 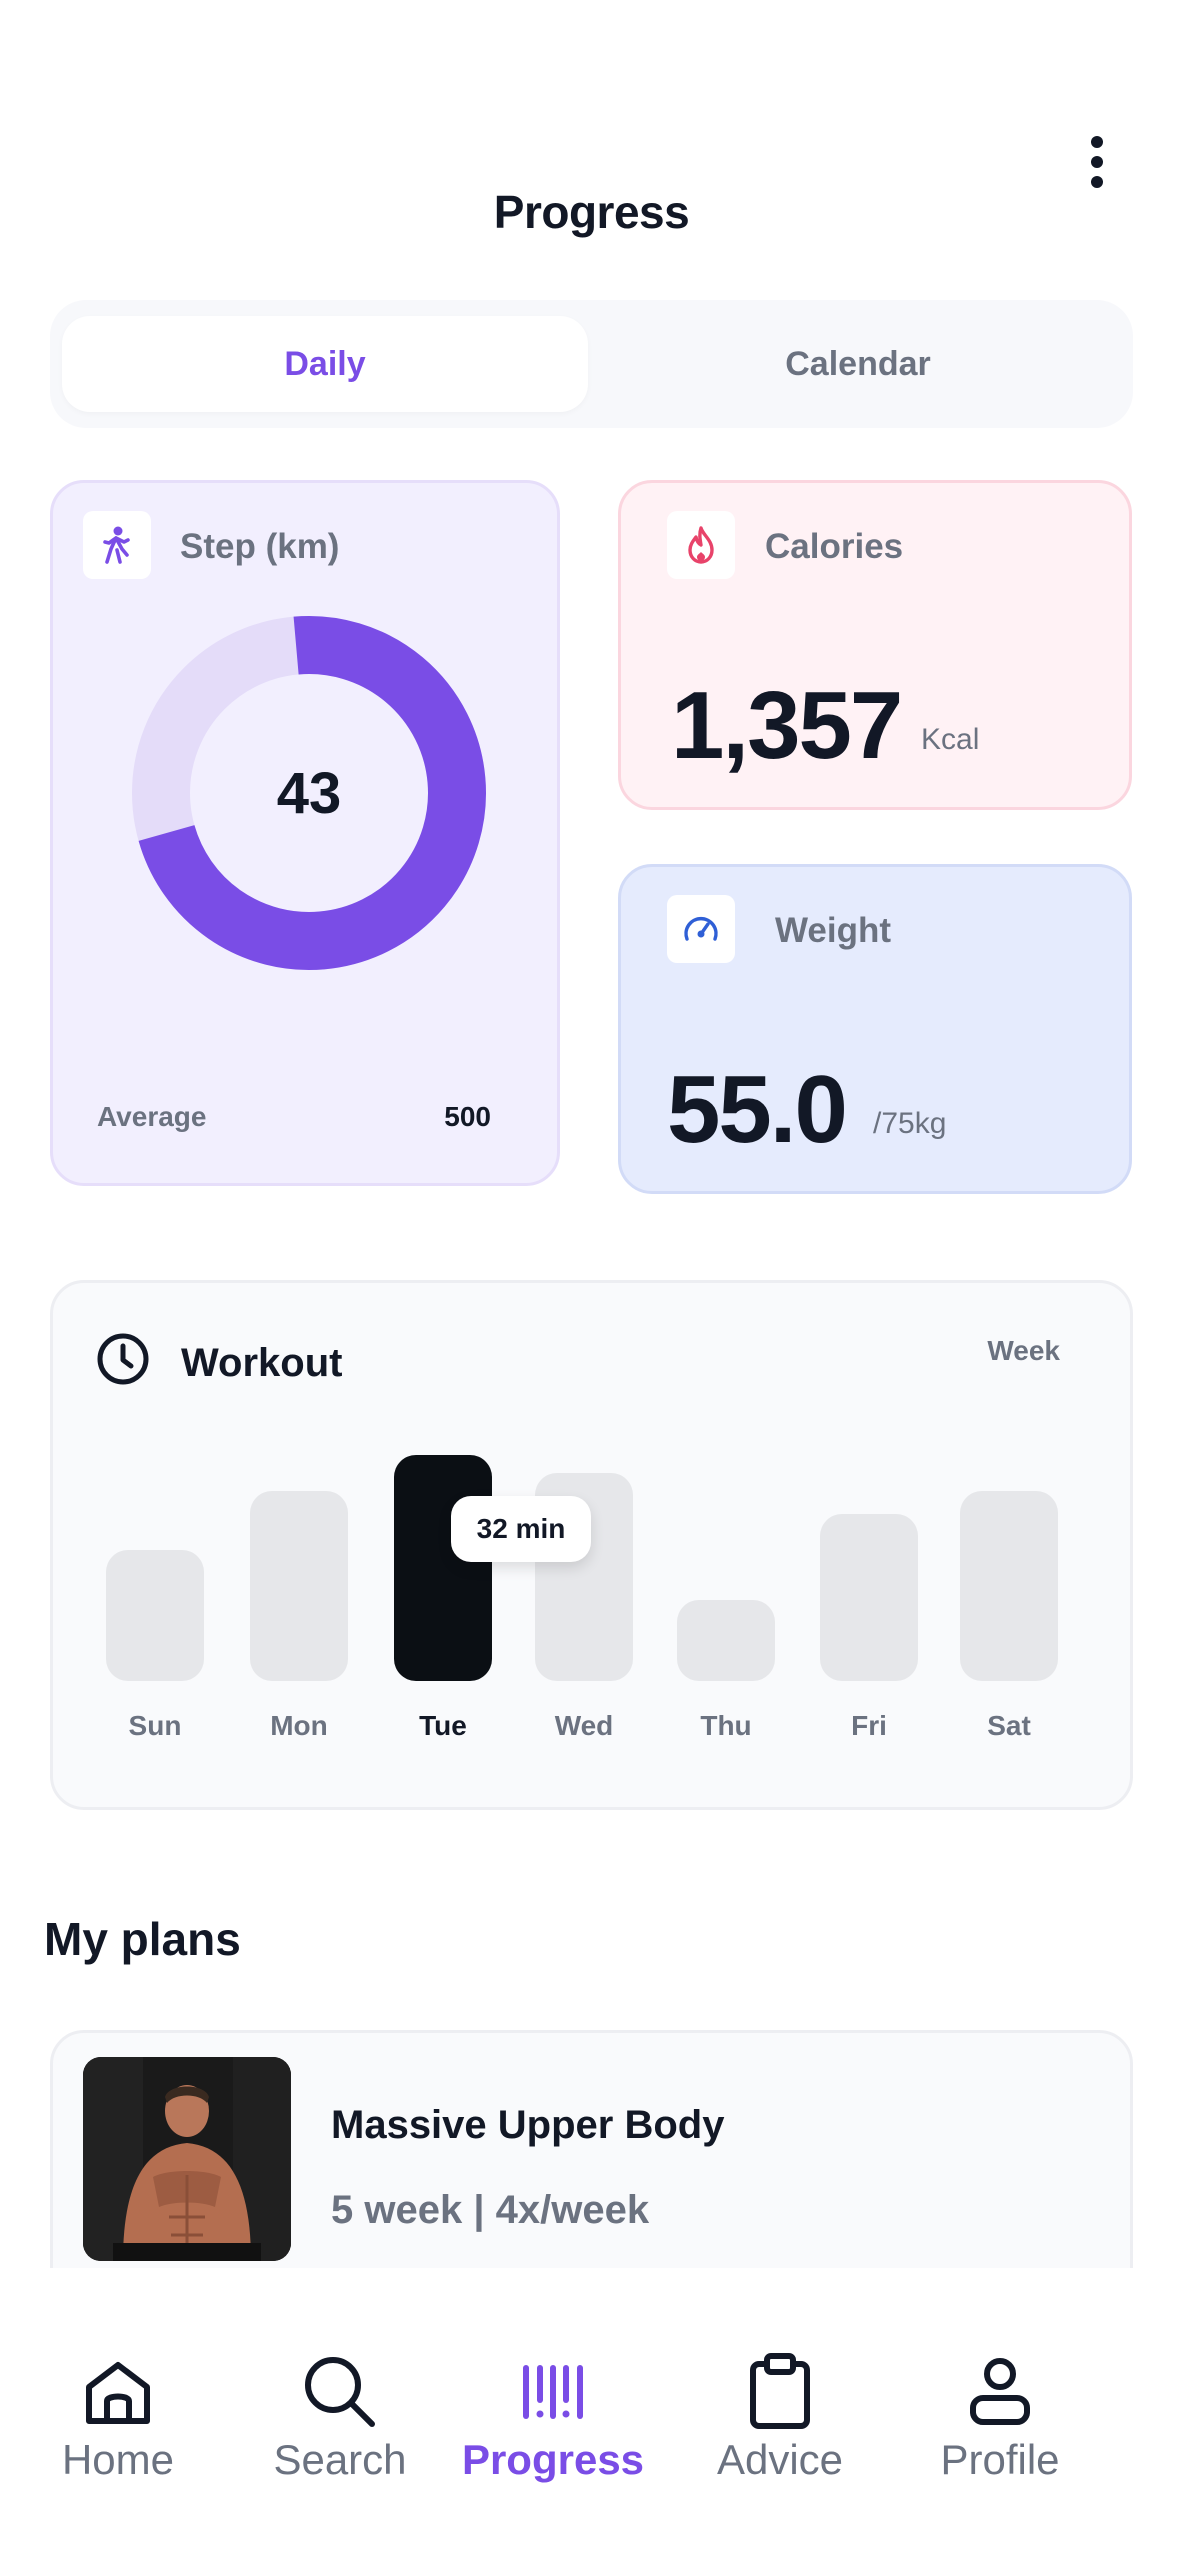 I want to click on profile-icon, so click(x=1000, y=2392).